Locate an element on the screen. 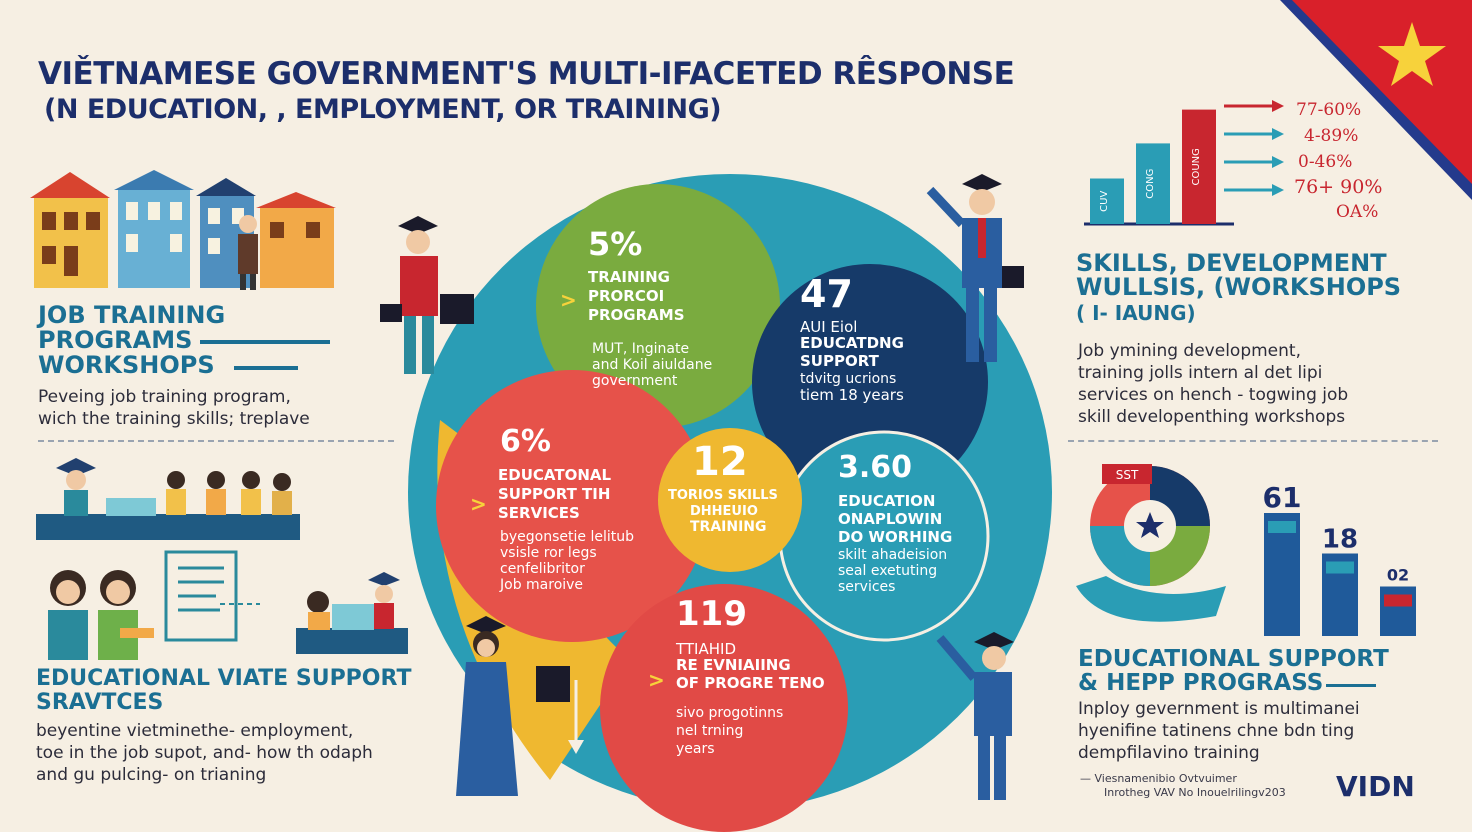 The height and width of the screenshot is (832, 1472). job-training-body-line1: Peveing job training program, is located at coordinates (164, 397).